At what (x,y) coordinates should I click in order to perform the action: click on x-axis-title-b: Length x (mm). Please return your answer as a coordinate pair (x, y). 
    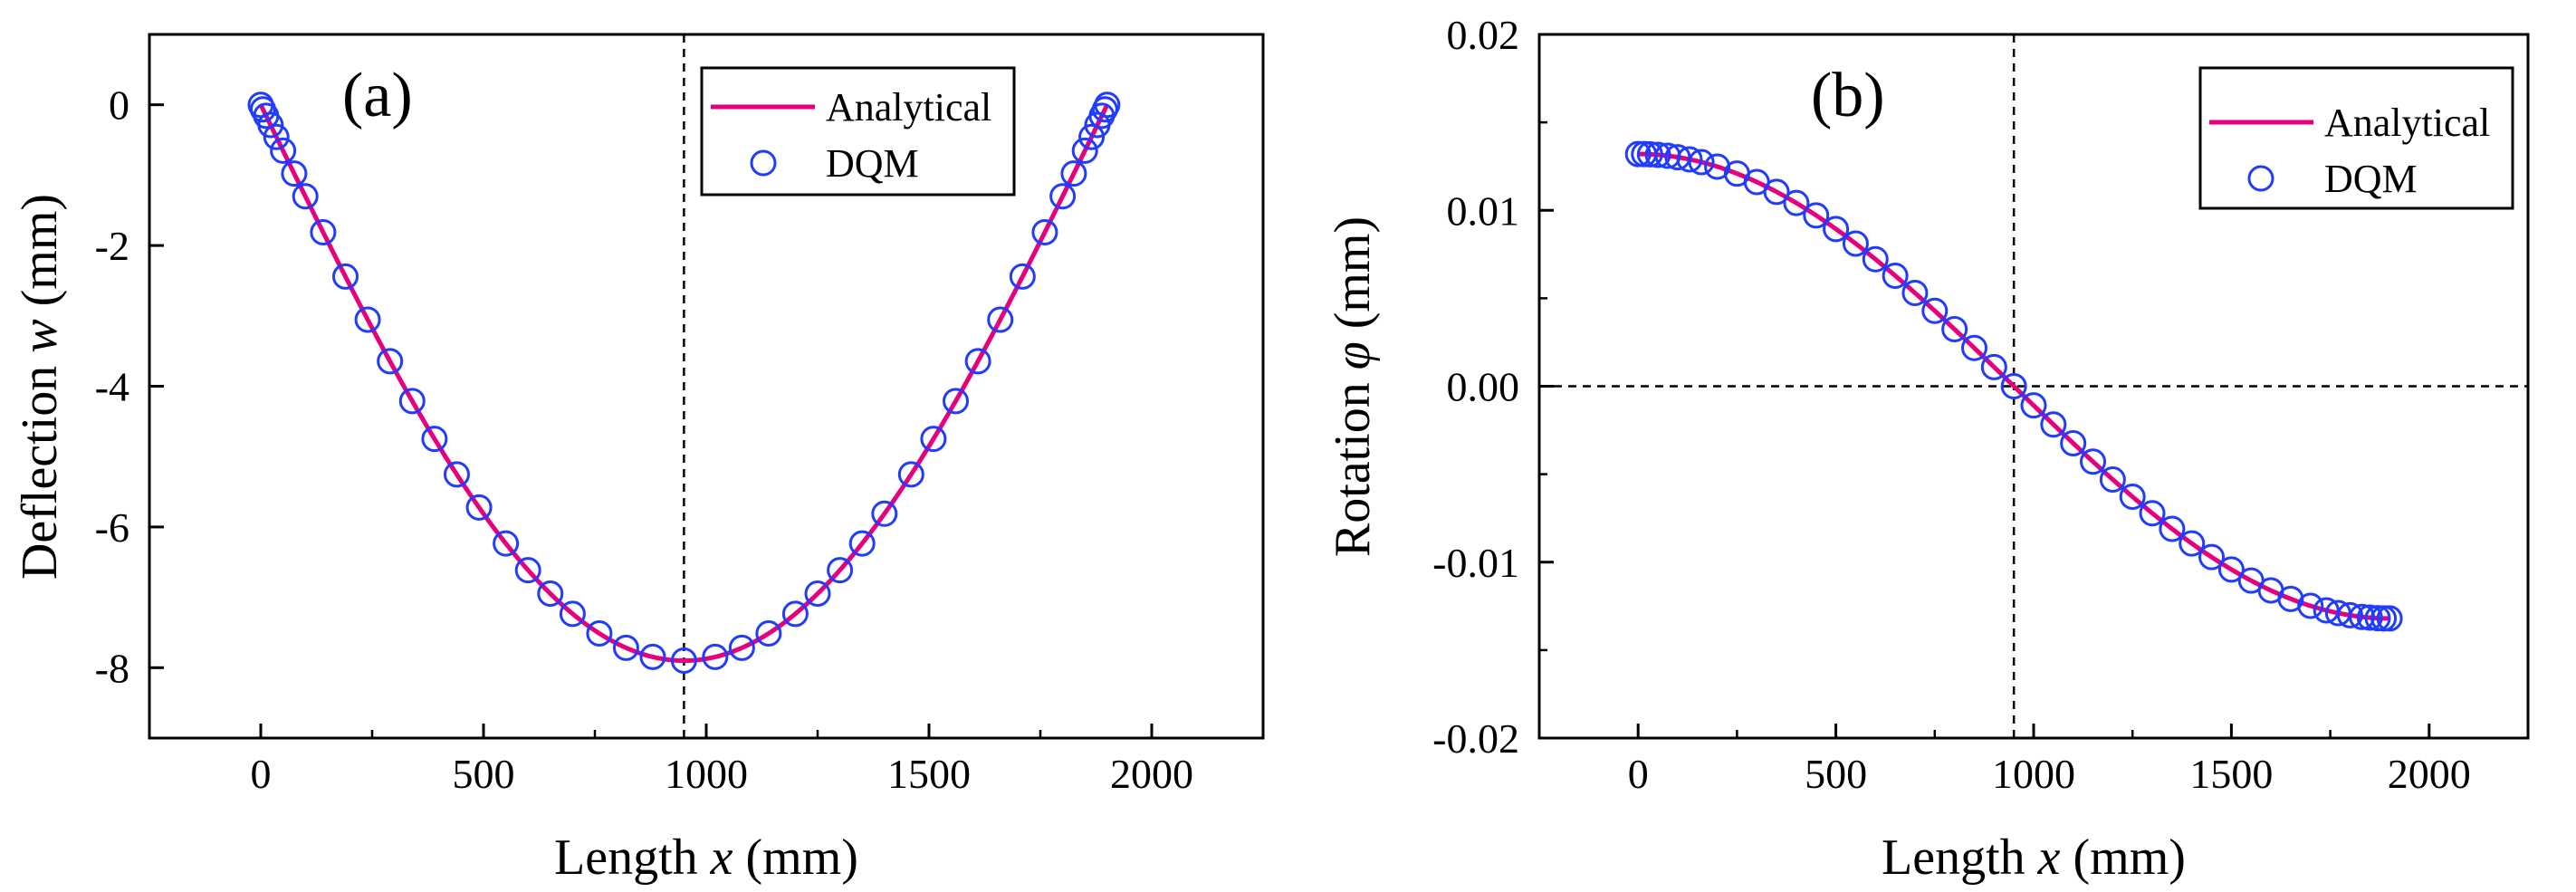
    Looking at the image, I should click on (2034, 858).